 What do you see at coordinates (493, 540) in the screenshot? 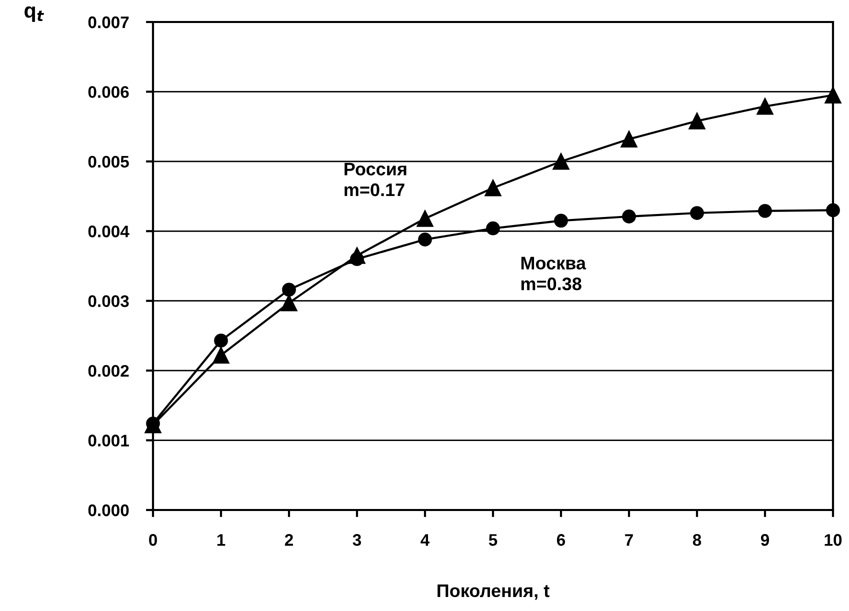
I see `x-tick-label: 5` at bounding box center [493, 540].